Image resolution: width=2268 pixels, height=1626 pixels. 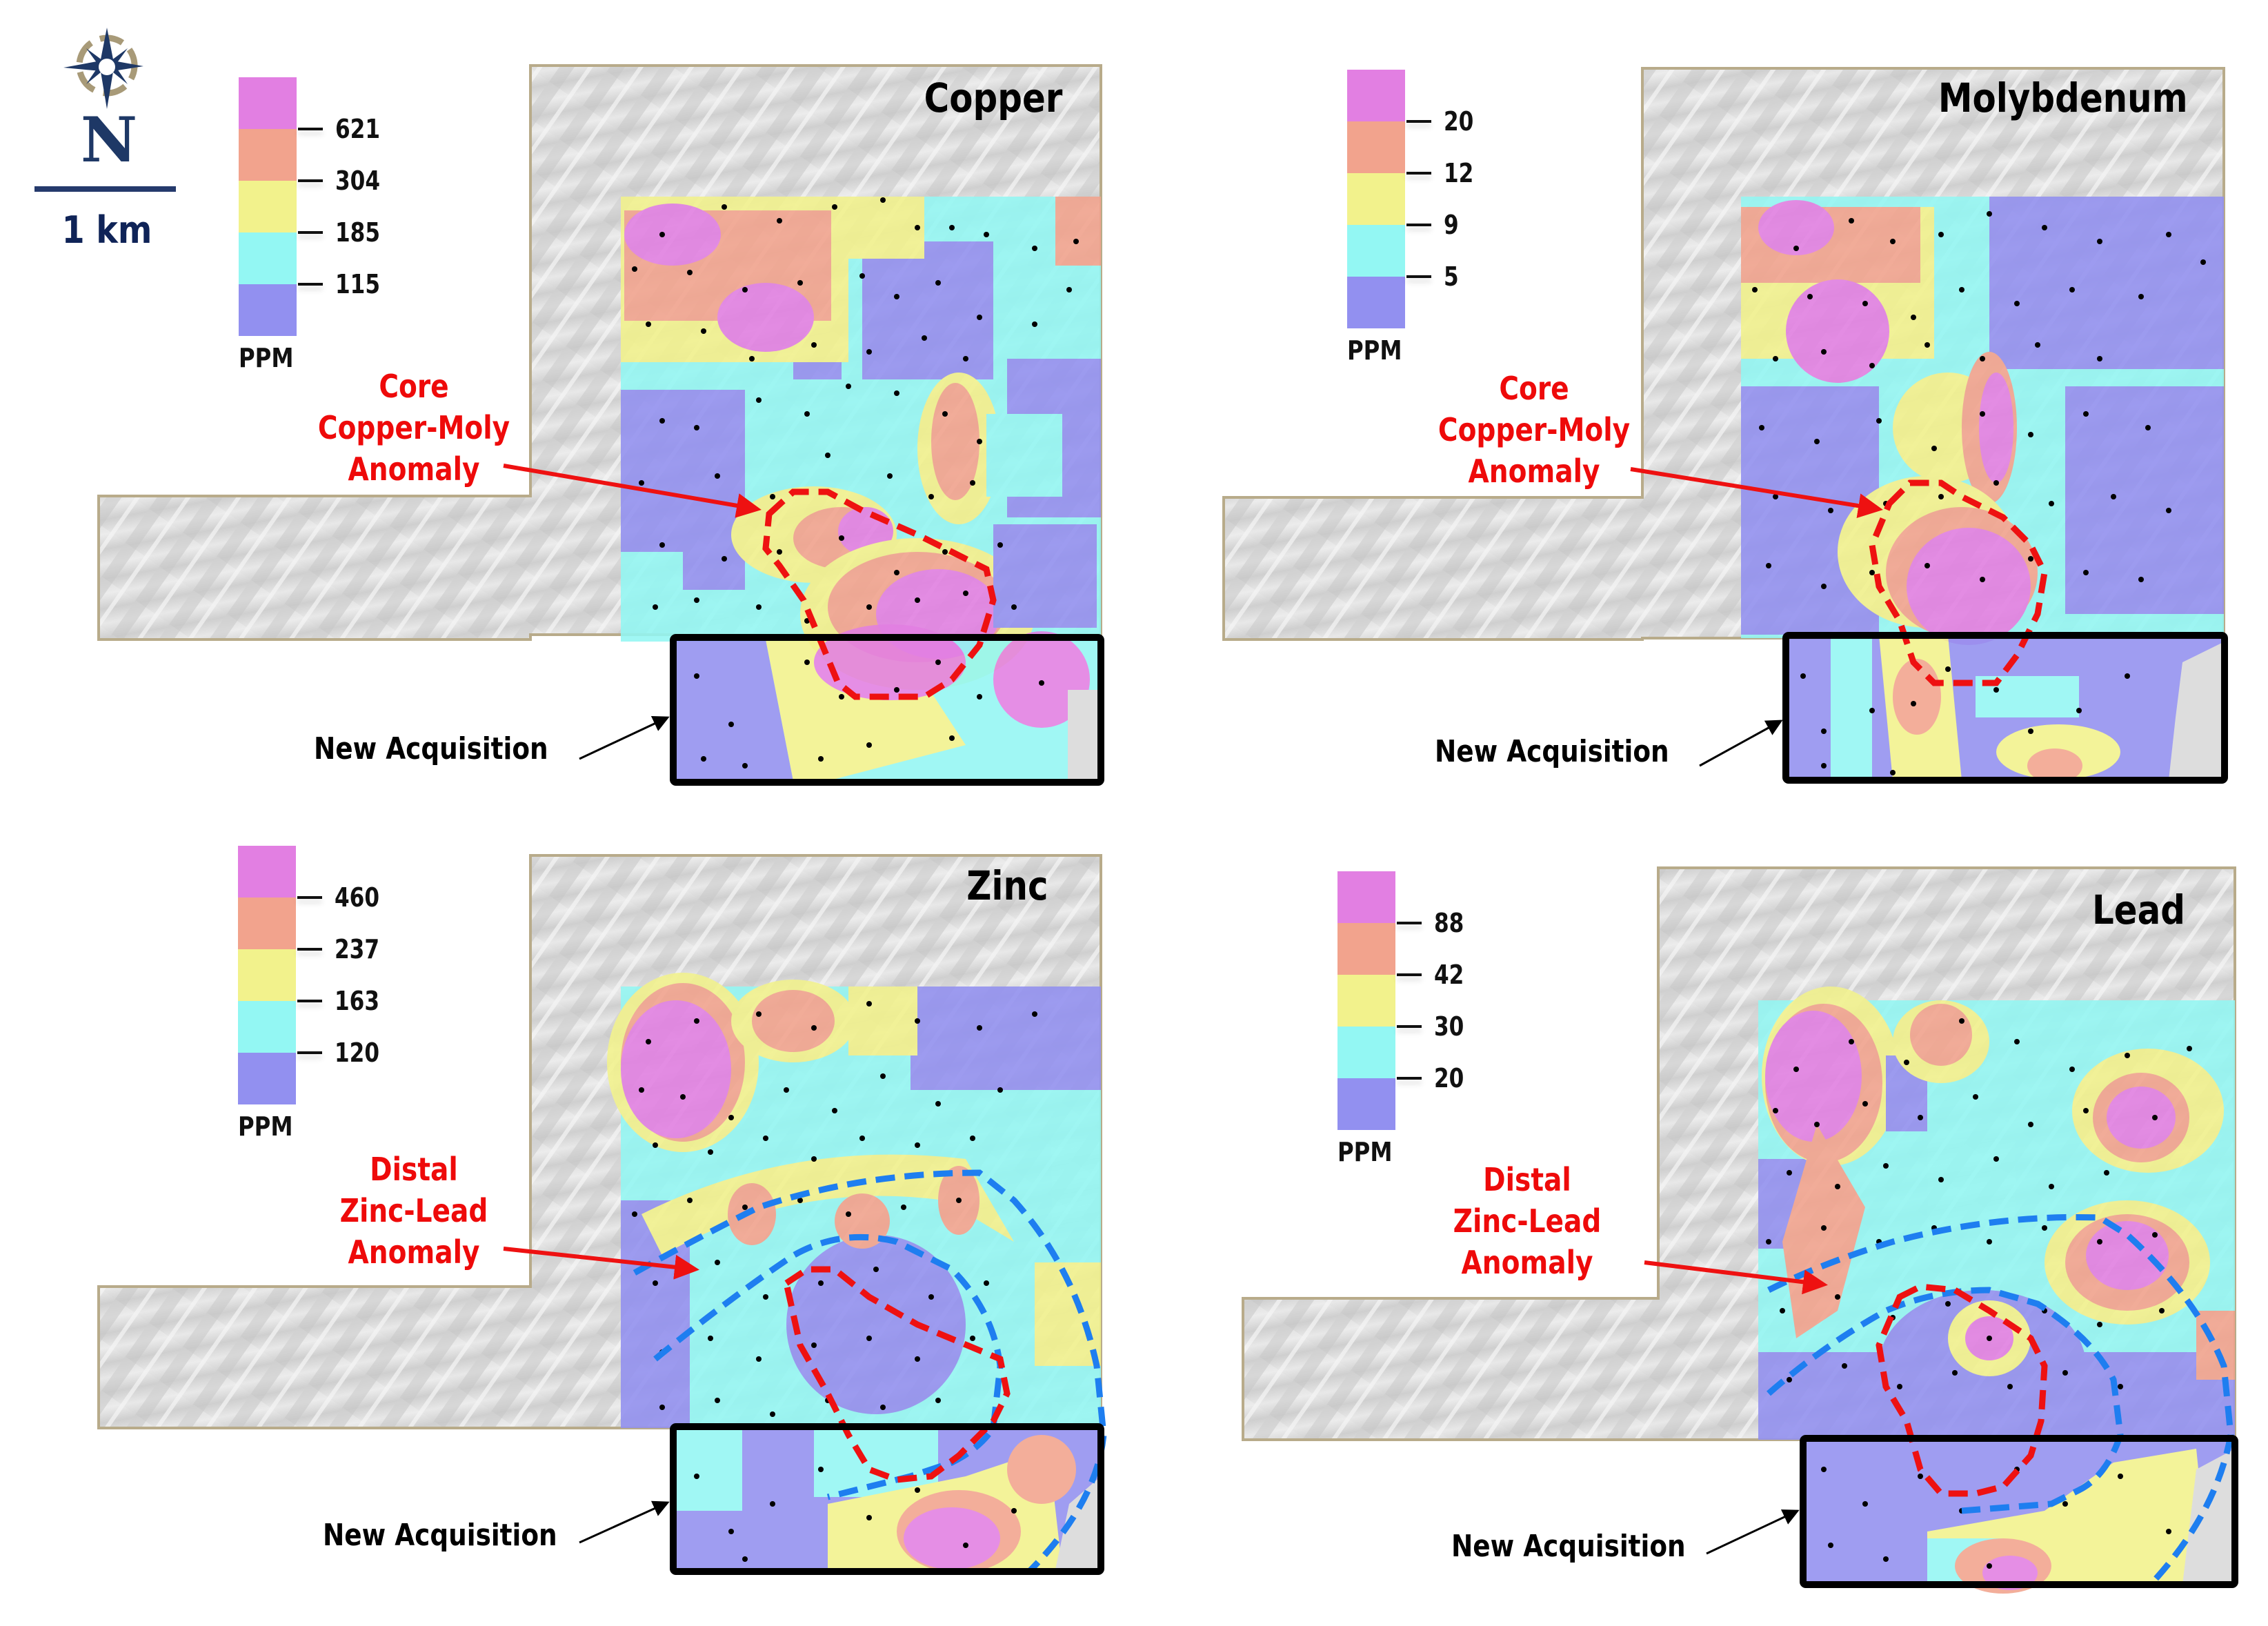 I want to click on legend-break-2: 42, so click(x=1449, y=975).